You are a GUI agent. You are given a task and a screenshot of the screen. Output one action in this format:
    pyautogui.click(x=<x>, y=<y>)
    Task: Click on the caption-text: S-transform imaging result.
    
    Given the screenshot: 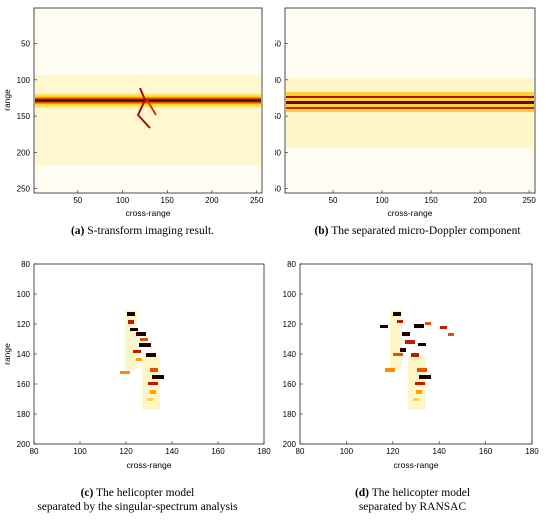 What is the action you would take?
    pyautogui.click(x=151, y=231)
    